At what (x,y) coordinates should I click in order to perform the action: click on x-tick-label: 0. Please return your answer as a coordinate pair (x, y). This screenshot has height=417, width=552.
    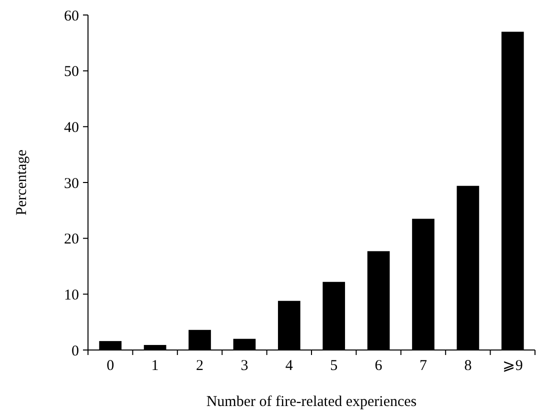
    Looking at the image, I should click on (110, 366).